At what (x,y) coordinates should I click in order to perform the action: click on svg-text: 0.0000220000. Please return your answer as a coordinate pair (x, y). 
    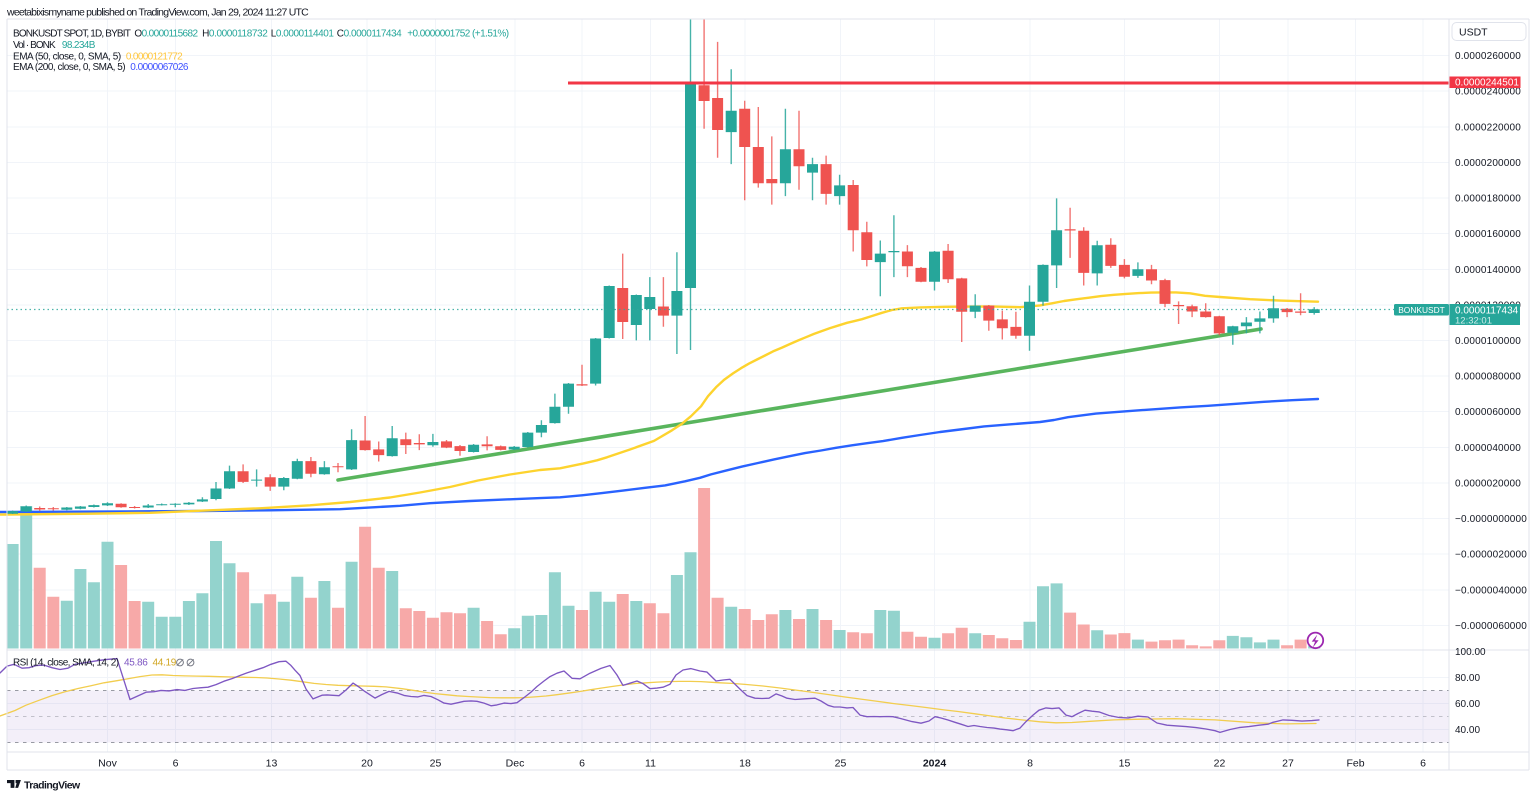
    Looking at the image, I should click on (1488, 127).